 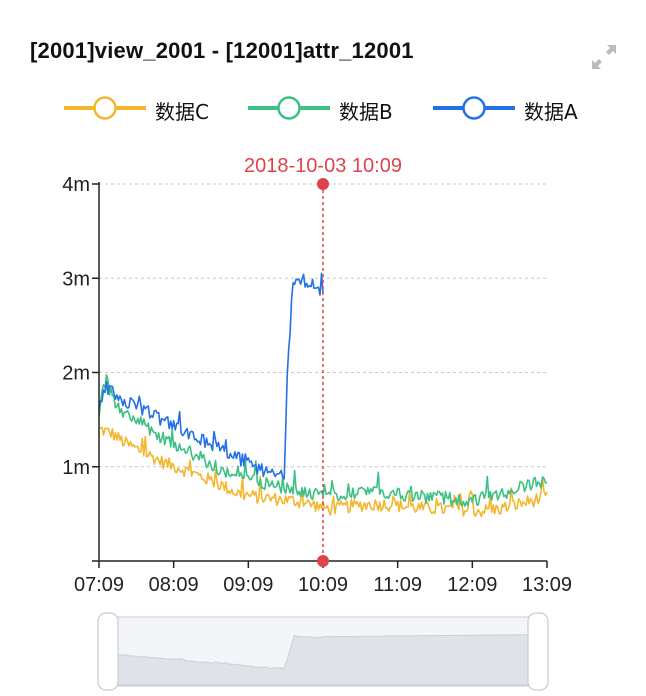 What do you see at coordinates (108, 651) in the screenshot?
I see `zoom-handle-left` at bounding box center [108, 651].